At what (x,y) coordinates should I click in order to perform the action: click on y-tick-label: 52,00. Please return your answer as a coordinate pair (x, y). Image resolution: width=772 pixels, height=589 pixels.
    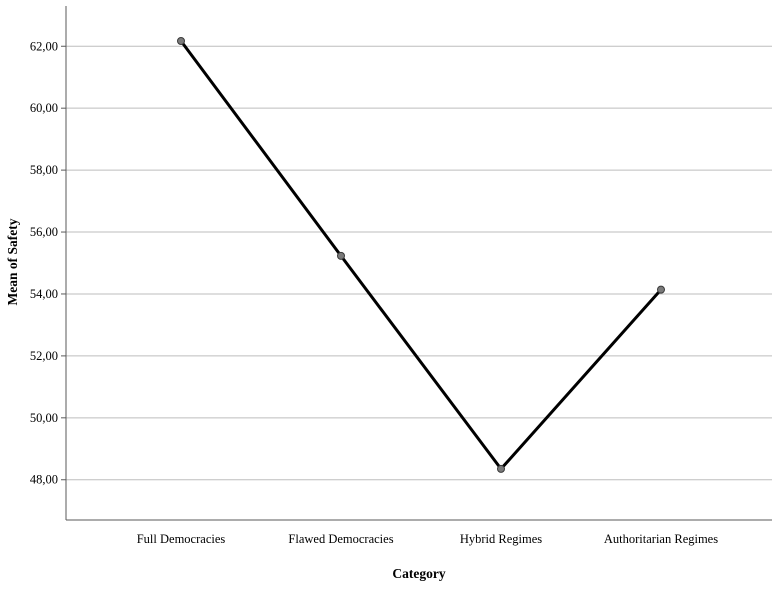
    Looking at the image, I should click on (44, 356).